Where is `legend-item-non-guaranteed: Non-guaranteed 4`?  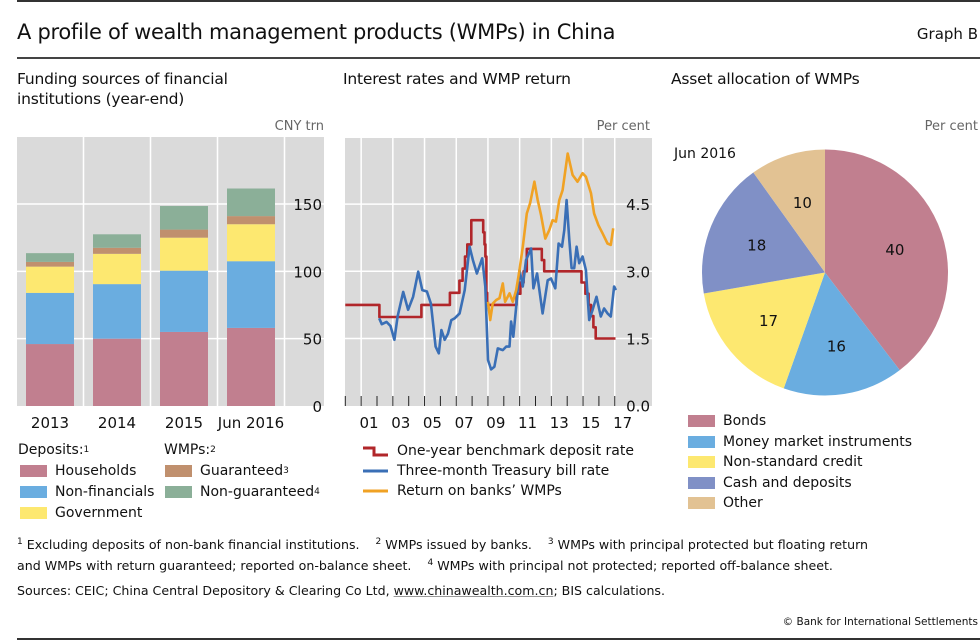
legend-item-non-guaranteed: Non-guaranteed 4 is located at coordinates (242, 492).